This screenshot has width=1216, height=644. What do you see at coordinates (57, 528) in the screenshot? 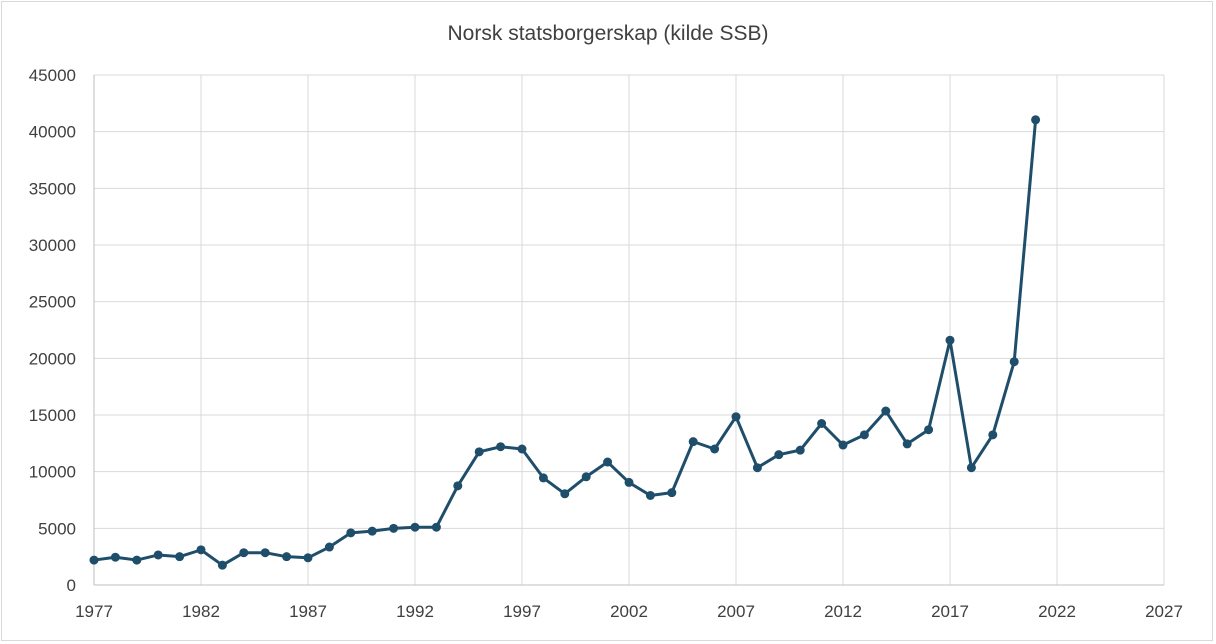
I see `y-tick-label: 5000` at bounding box center [57, 528].